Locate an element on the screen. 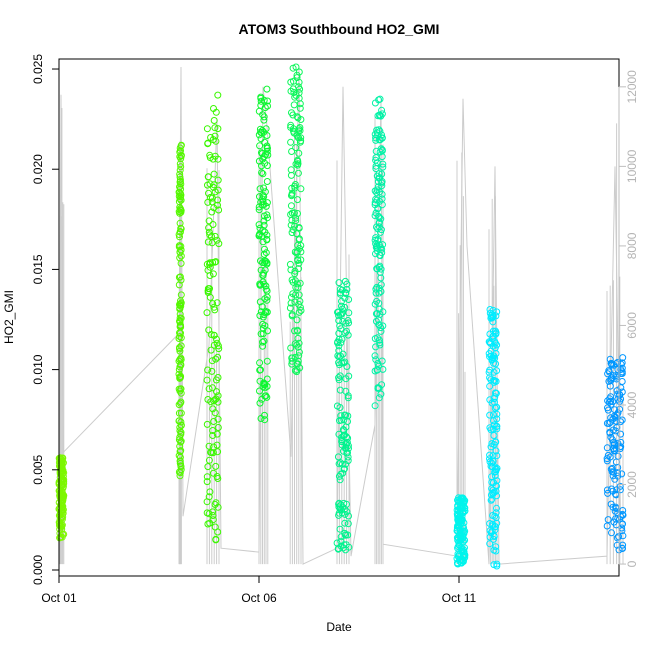 The width and height of the screenshot is (650, 650). y2-tick-label: 4000 is located at coordinates (632, 404).